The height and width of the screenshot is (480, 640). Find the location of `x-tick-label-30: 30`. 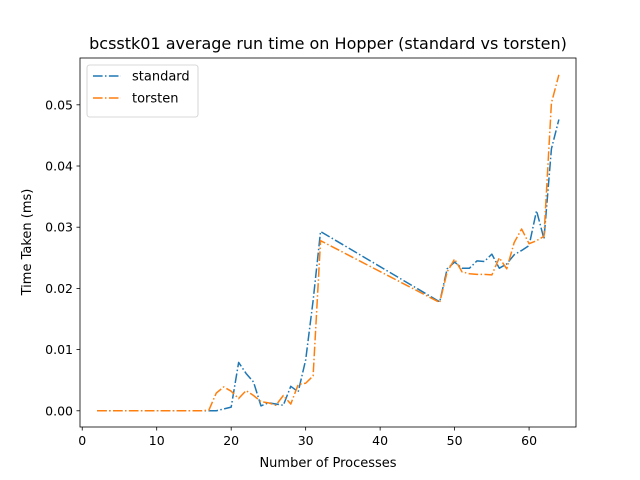

x-tick-label-30: 30 is located at coordinates (306, 440).